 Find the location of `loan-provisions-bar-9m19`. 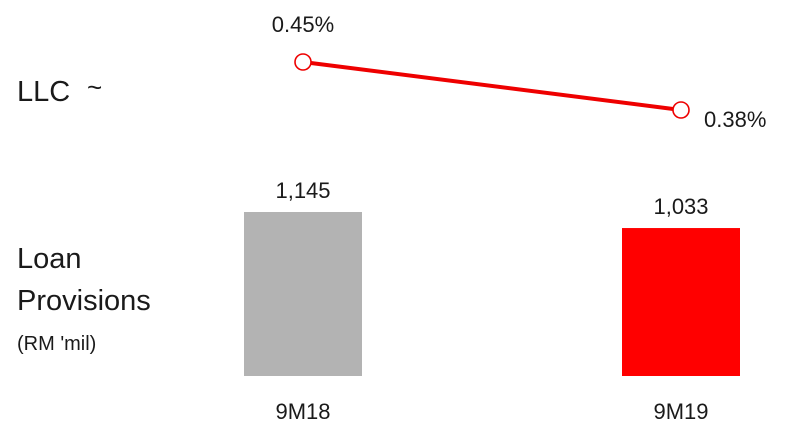

loan-provisions-bar-9m19 is located at coordinates (681, 302).